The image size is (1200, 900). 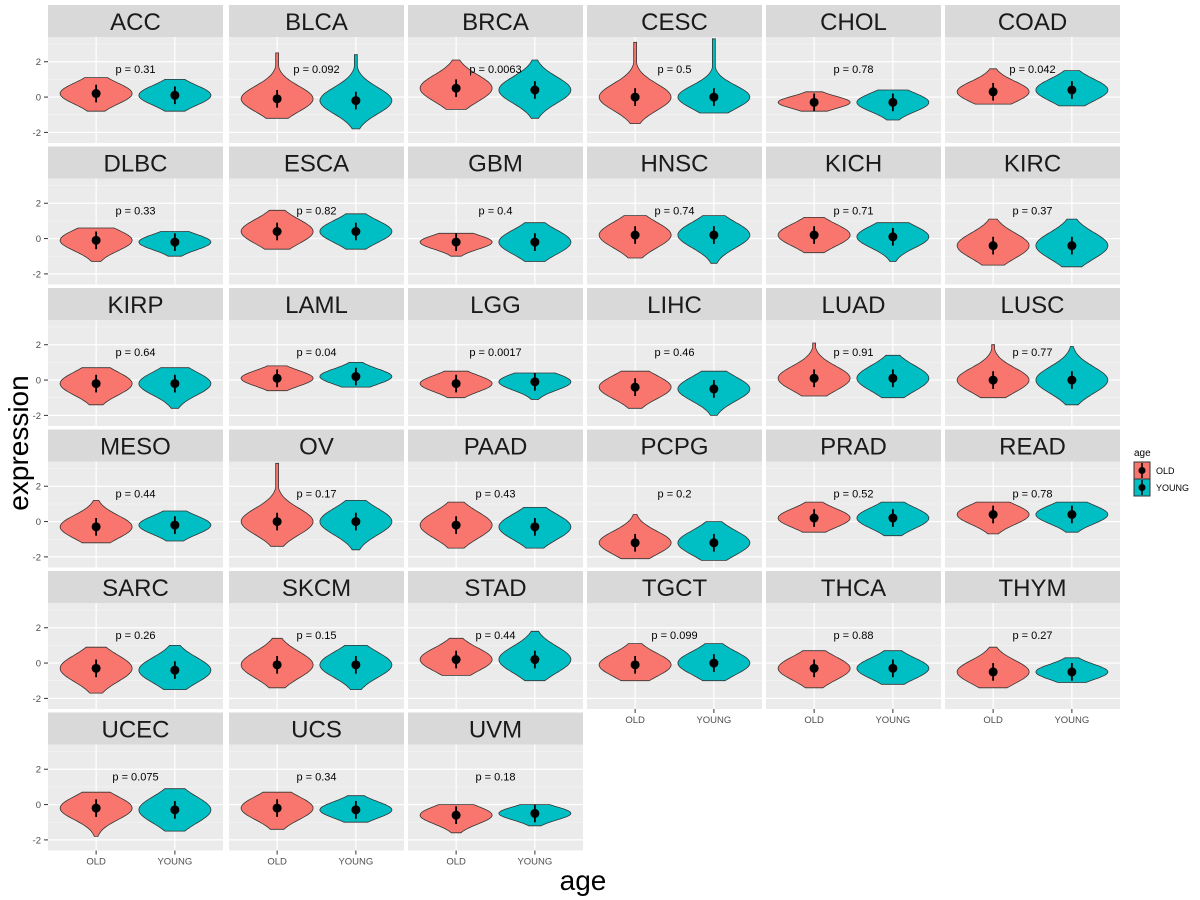 I want to click on p-value-label: p = 0.44, so click(x=135, y=494).